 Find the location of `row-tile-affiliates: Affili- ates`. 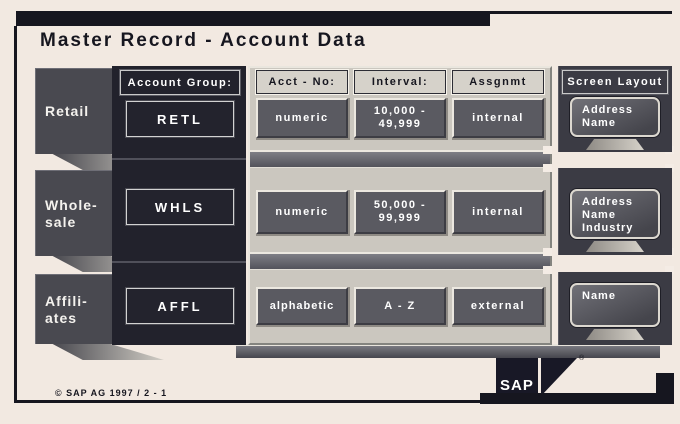

row-tile-affiliates: Affili- ates is located at coordinates (73, 309).